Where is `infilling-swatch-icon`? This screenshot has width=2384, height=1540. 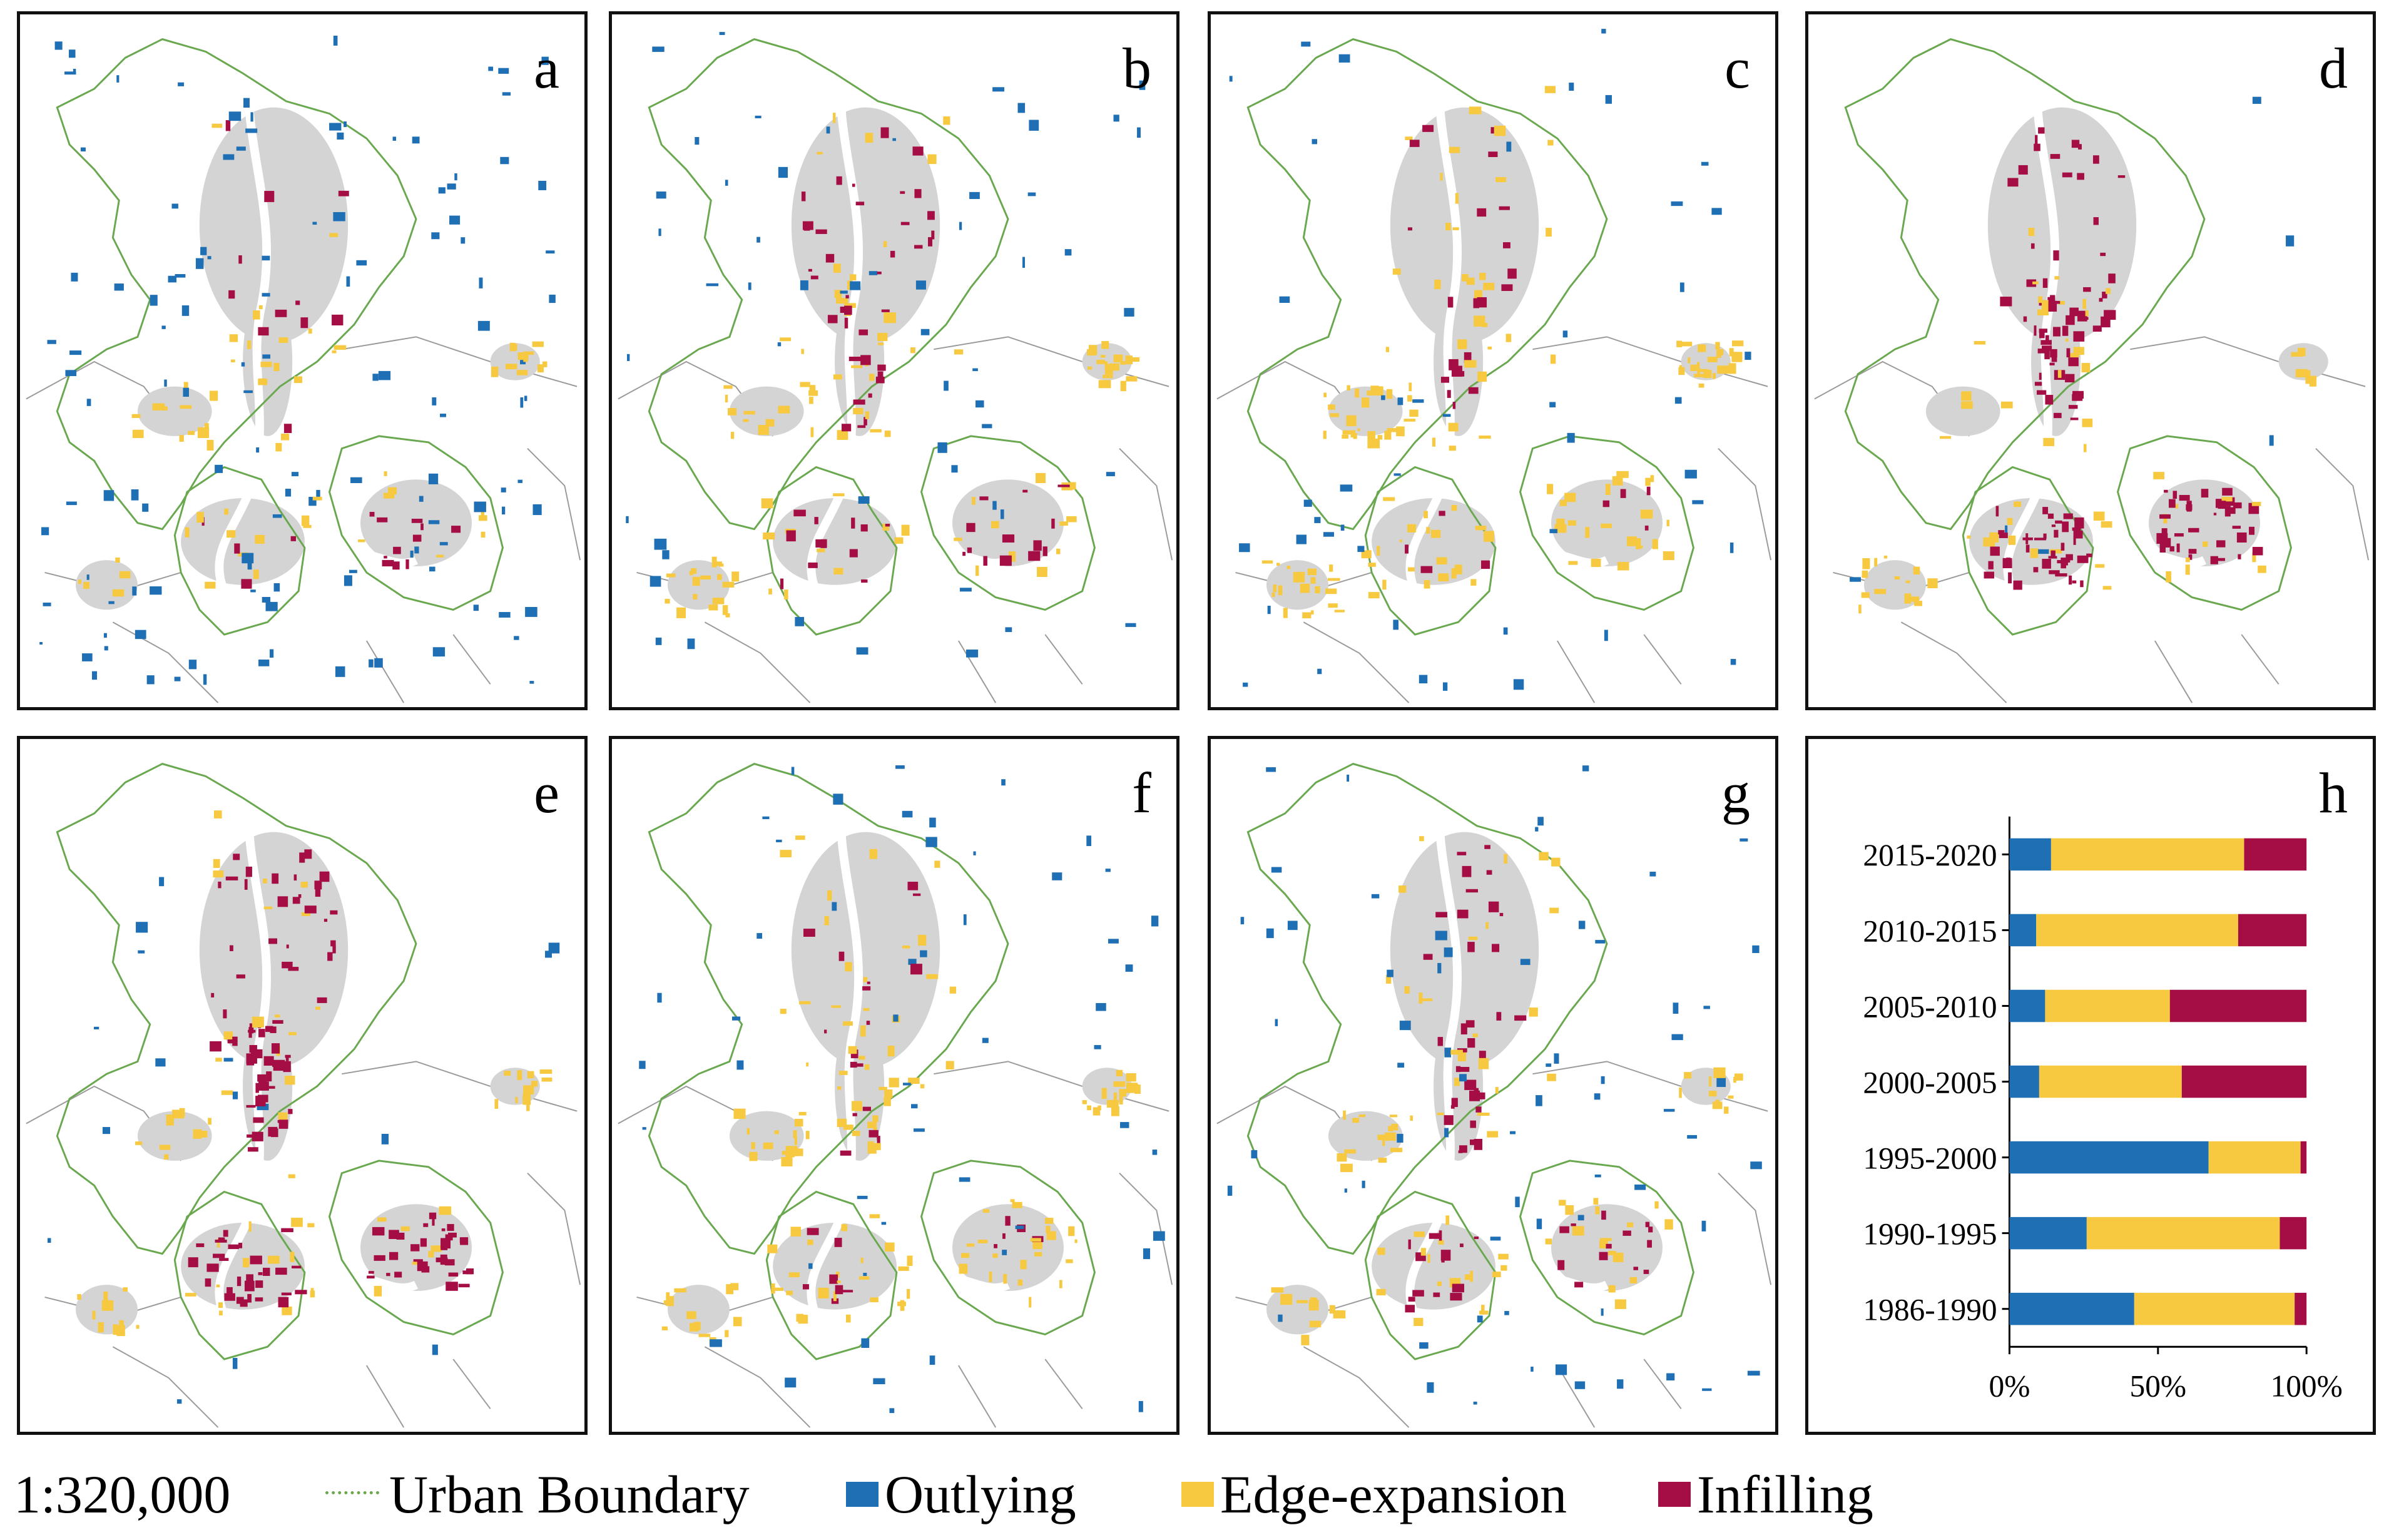
infilling-swatch-icon is located at coordinates (1674, 1494).